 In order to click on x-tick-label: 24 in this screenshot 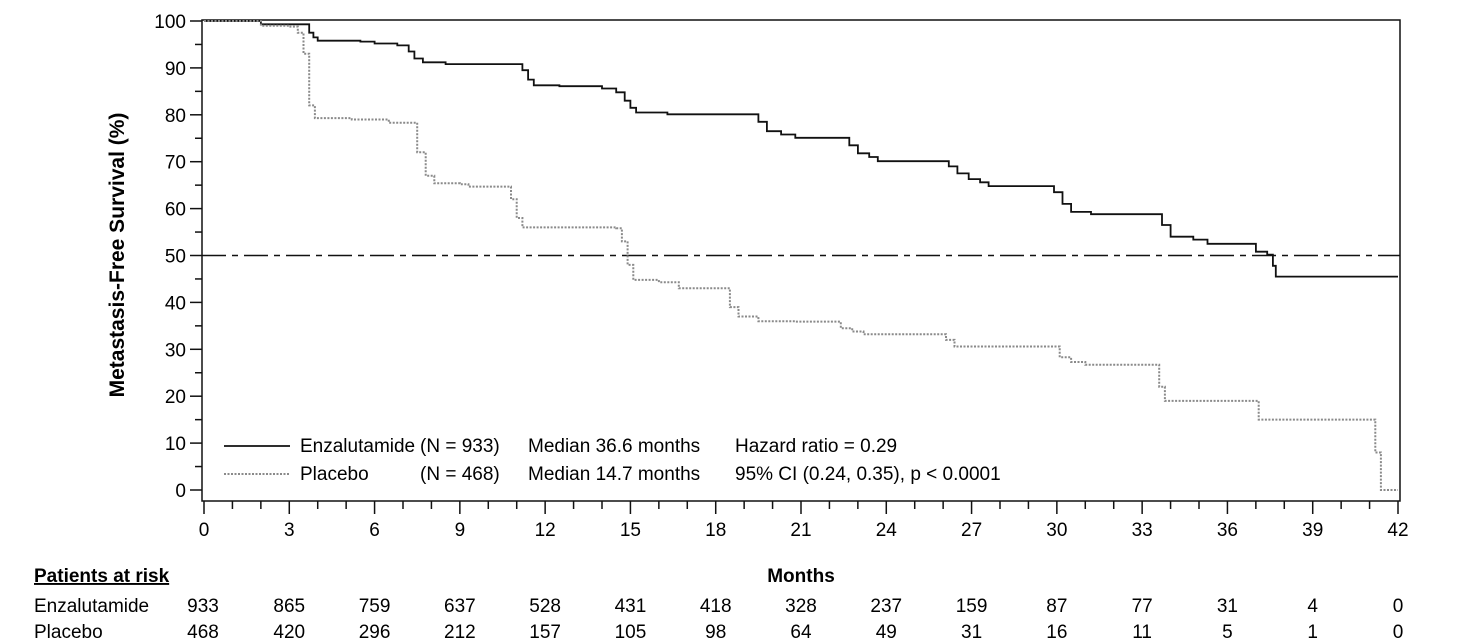, I will do `click(887, 530)`.